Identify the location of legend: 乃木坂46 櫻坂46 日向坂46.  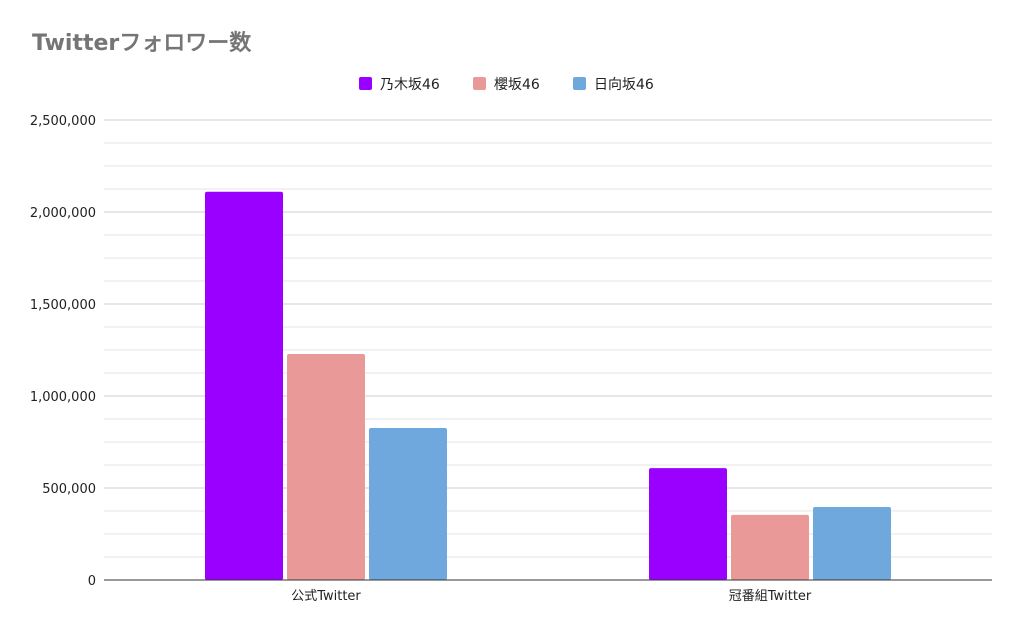
(506, 84).